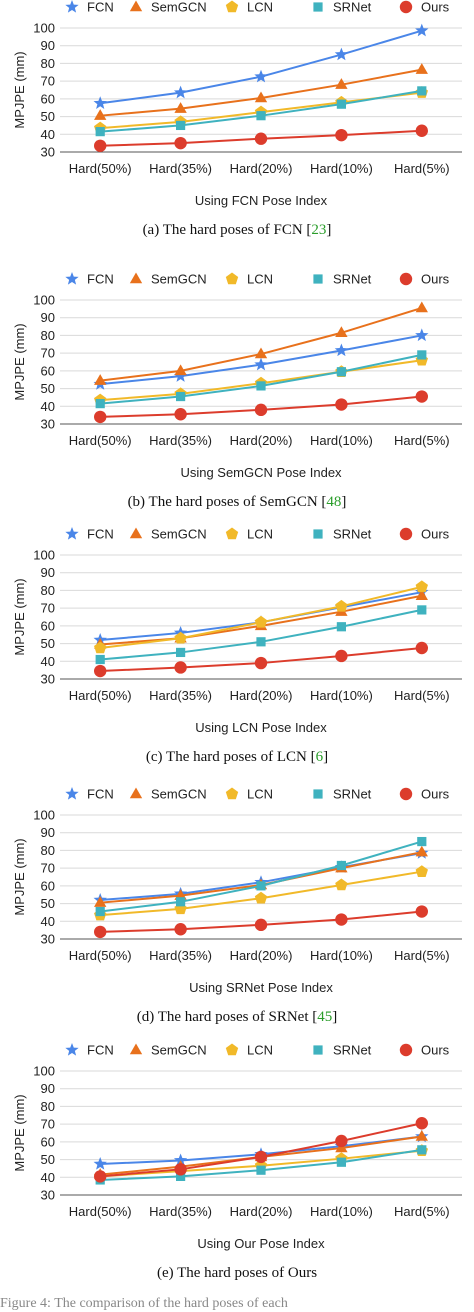 Image resolution: width=474 pixels, height=1312 pixels. What do you see at coordinates (261, 955) in the screenshot?
I see `x-tick-label-hard-20: Hard(20%)` at bounding box center [261, 955].